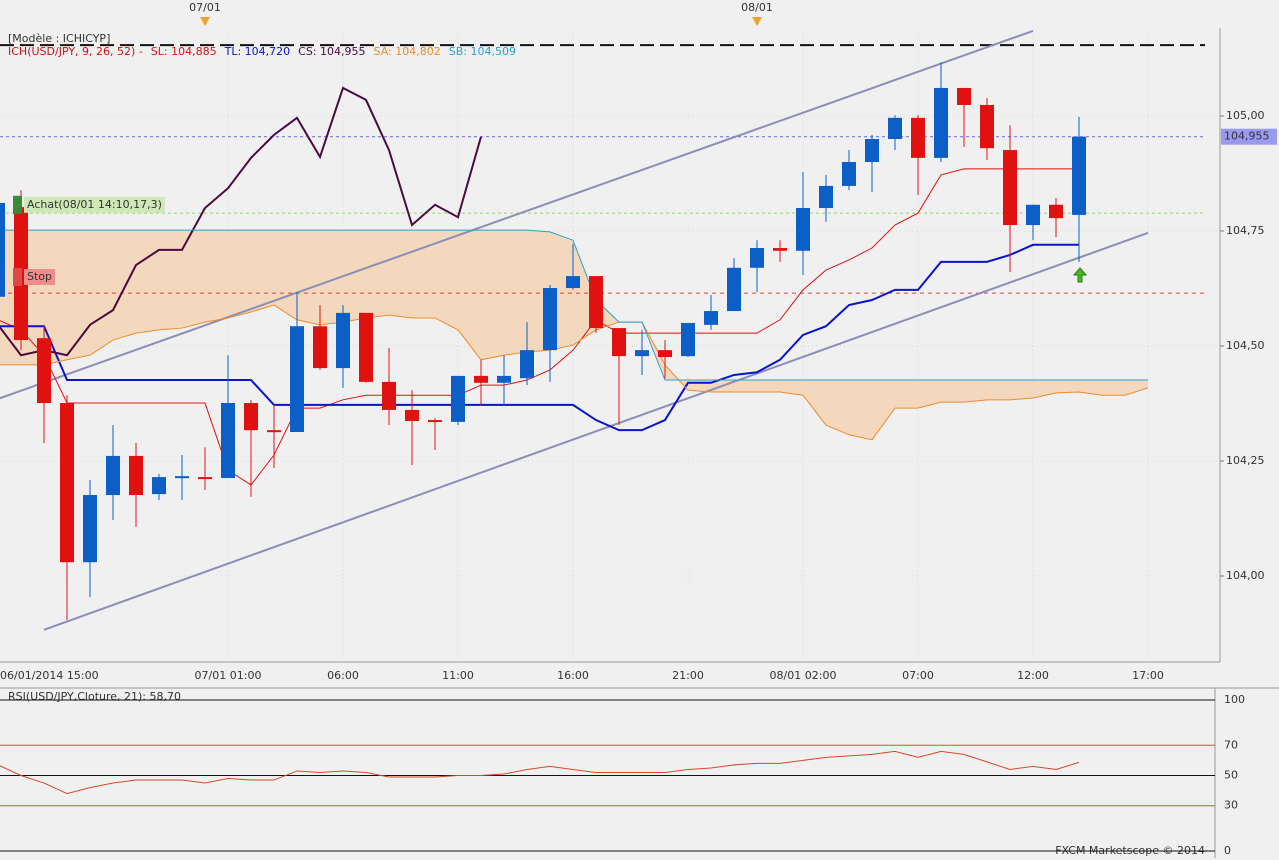 The height and width of the screenshot is (860, 1279). Describe the element at coordinates (540, 772) in the screenshot. I see `rsi-line` at that location.